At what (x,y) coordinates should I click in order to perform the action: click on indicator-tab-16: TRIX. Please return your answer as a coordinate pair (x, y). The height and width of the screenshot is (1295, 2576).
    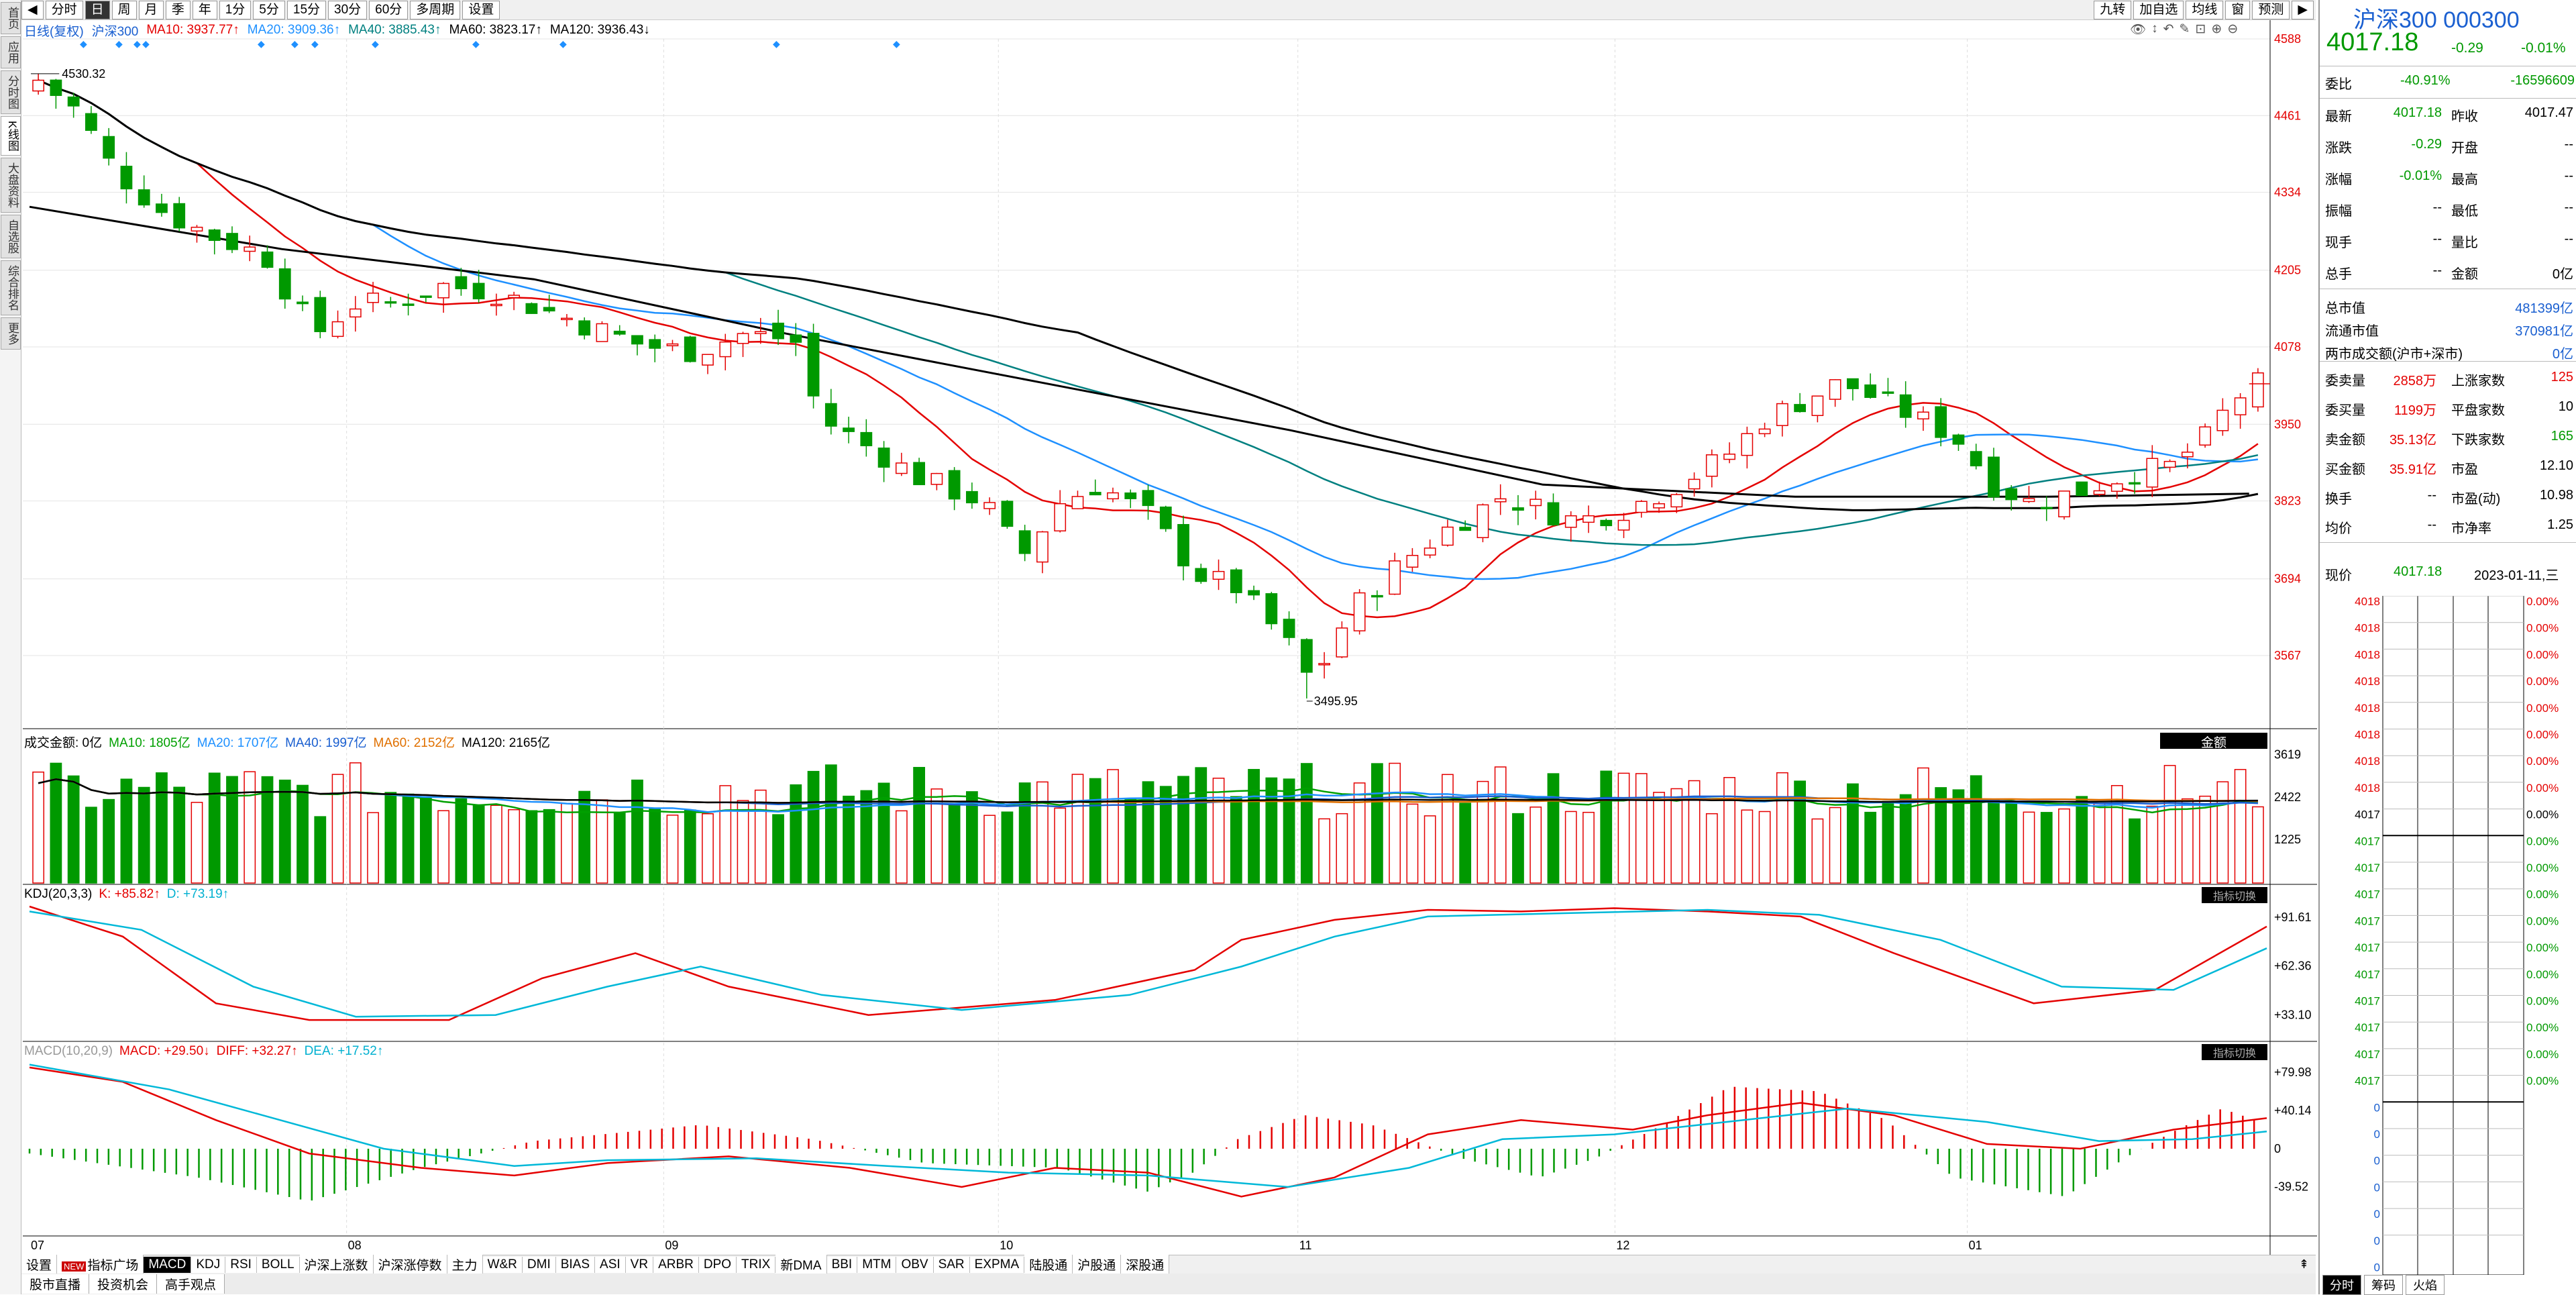
    Looking at the image, I should click on (756, 1264).